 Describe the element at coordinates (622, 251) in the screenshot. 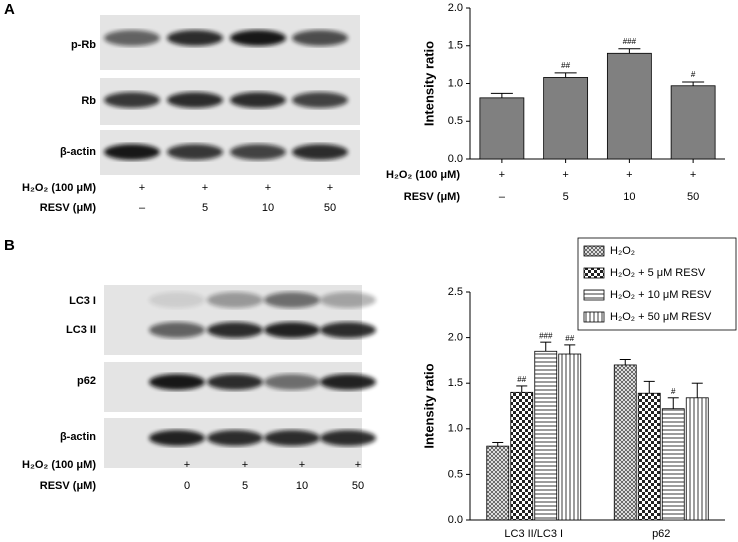

I see `legend-label: H₂O₂` at that location.